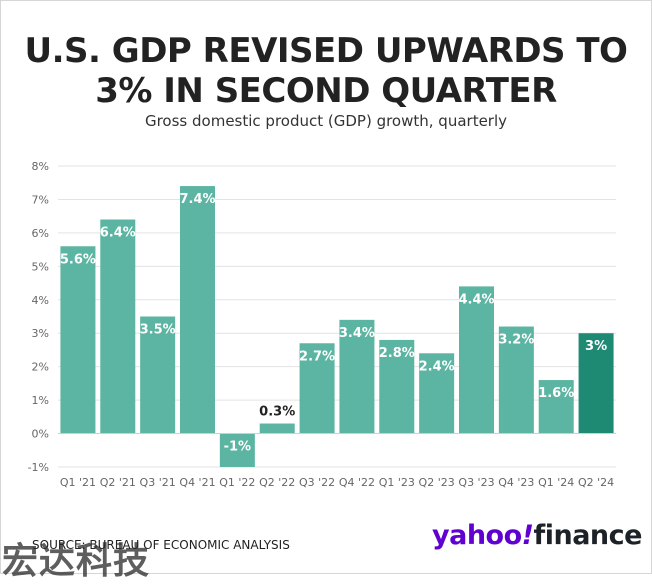 Image resolution: width=652 pixels, height=584 pixels. What do you see at coordinates (277, 412) in the screenshot?
I see `data-label: 0.3%` at bounding box center [277, 412].